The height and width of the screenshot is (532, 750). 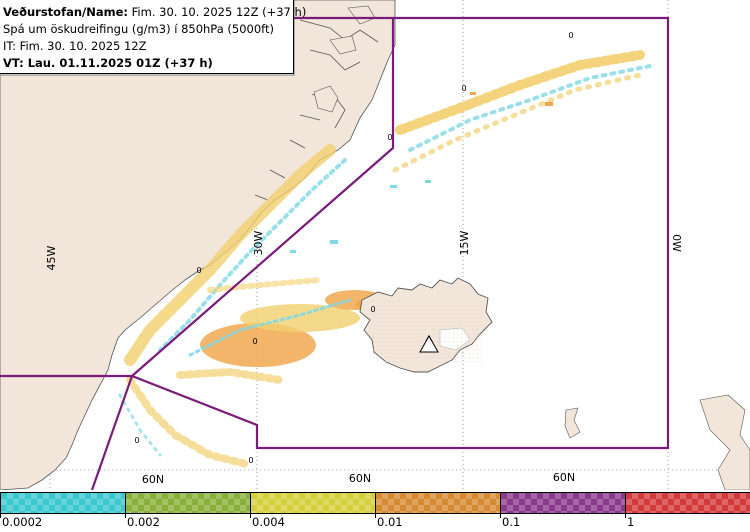 I want to click on issuer-label: Veðurstofan/Name:, so click(x=65, y=12).